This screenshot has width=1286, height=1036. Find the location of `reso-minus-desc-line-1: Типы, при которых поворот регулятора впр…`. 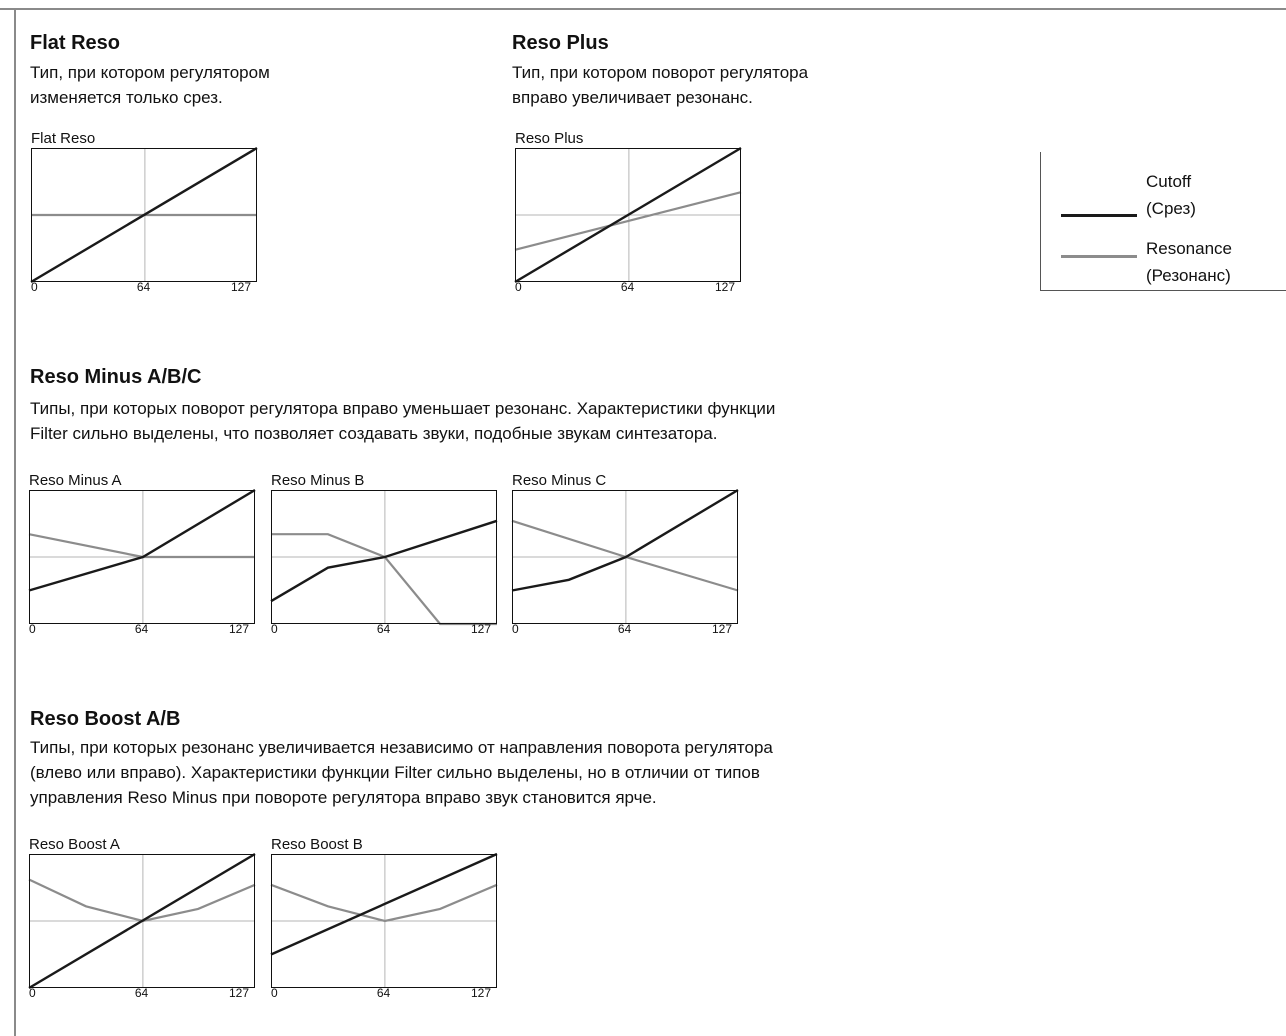

reso-minus-desc-line-1: Типы, при которых поворот регулятора впр… is located at coordinates (403, 408).